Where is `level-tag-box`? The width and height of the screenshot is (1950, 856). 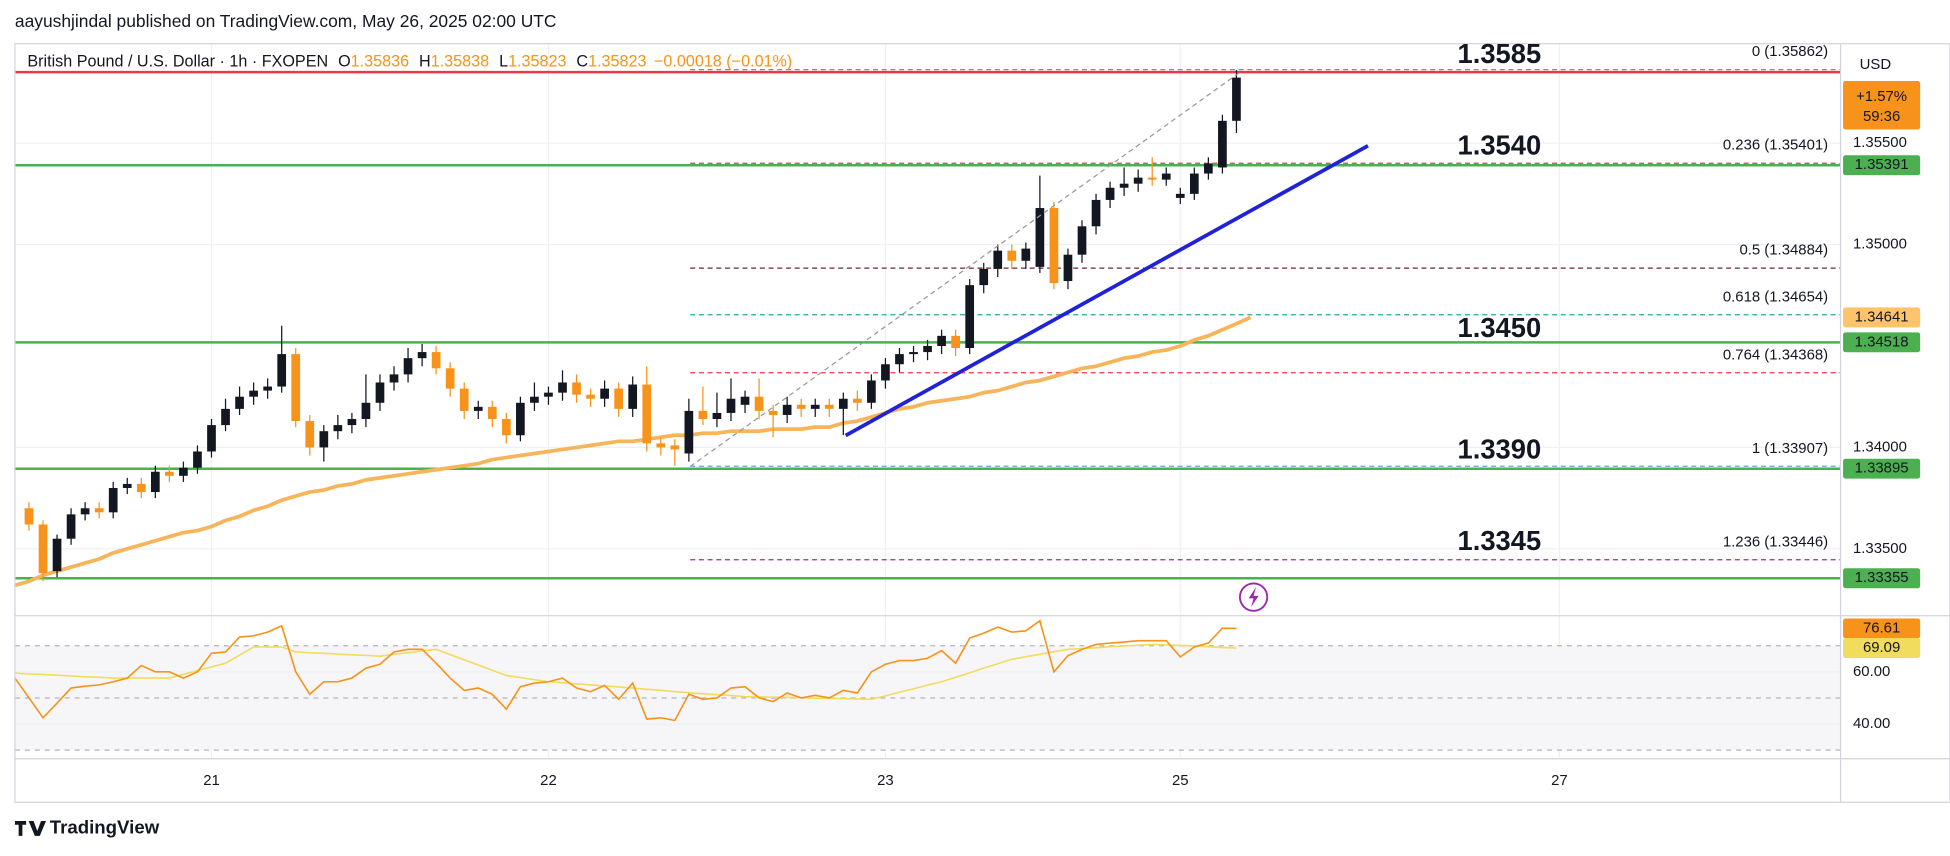
level-tag-box is located at coordinates (1882, 342).